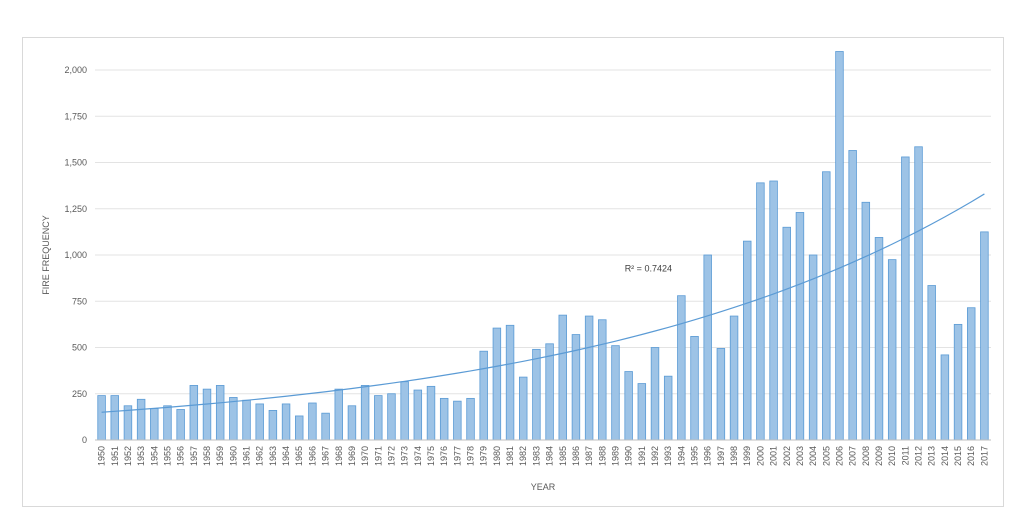 Image resolution: width=1024 pixels, height=526 pixels. I want to click on x-tick-label: 1967, so click(326, 456).